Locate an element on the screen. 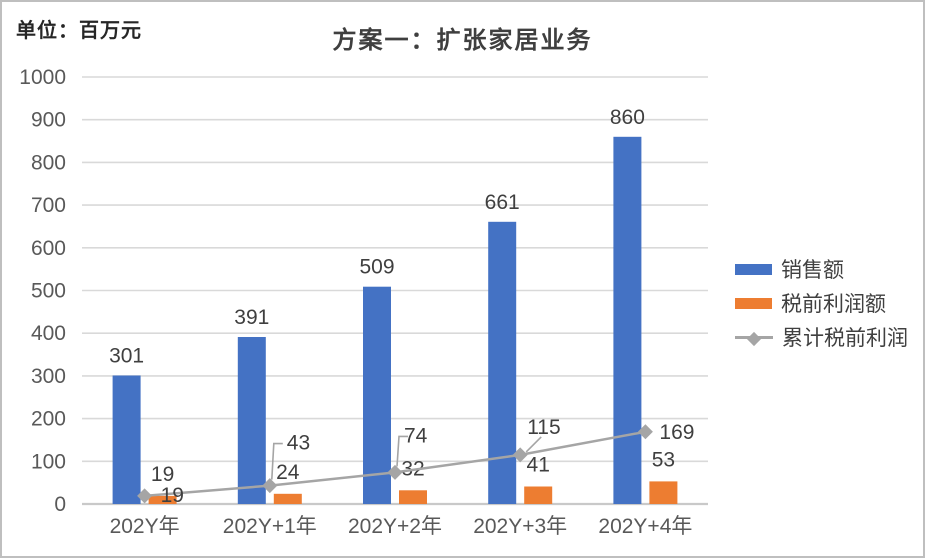 The height and width of the screenshot is (558, 925). line-markers is located at coordinates (395, 464).